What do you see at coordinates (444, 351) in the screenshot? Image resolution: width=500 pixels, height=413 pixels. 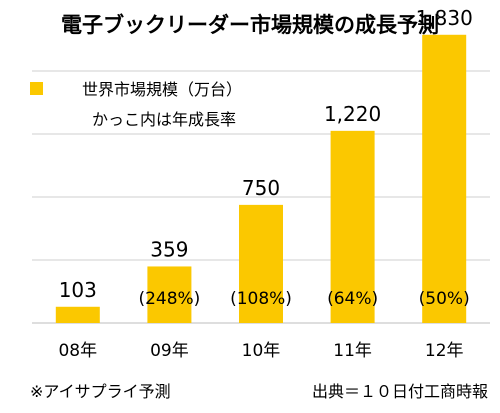 I see `x-tick-label: 12年` at bounding box center [444, 351].